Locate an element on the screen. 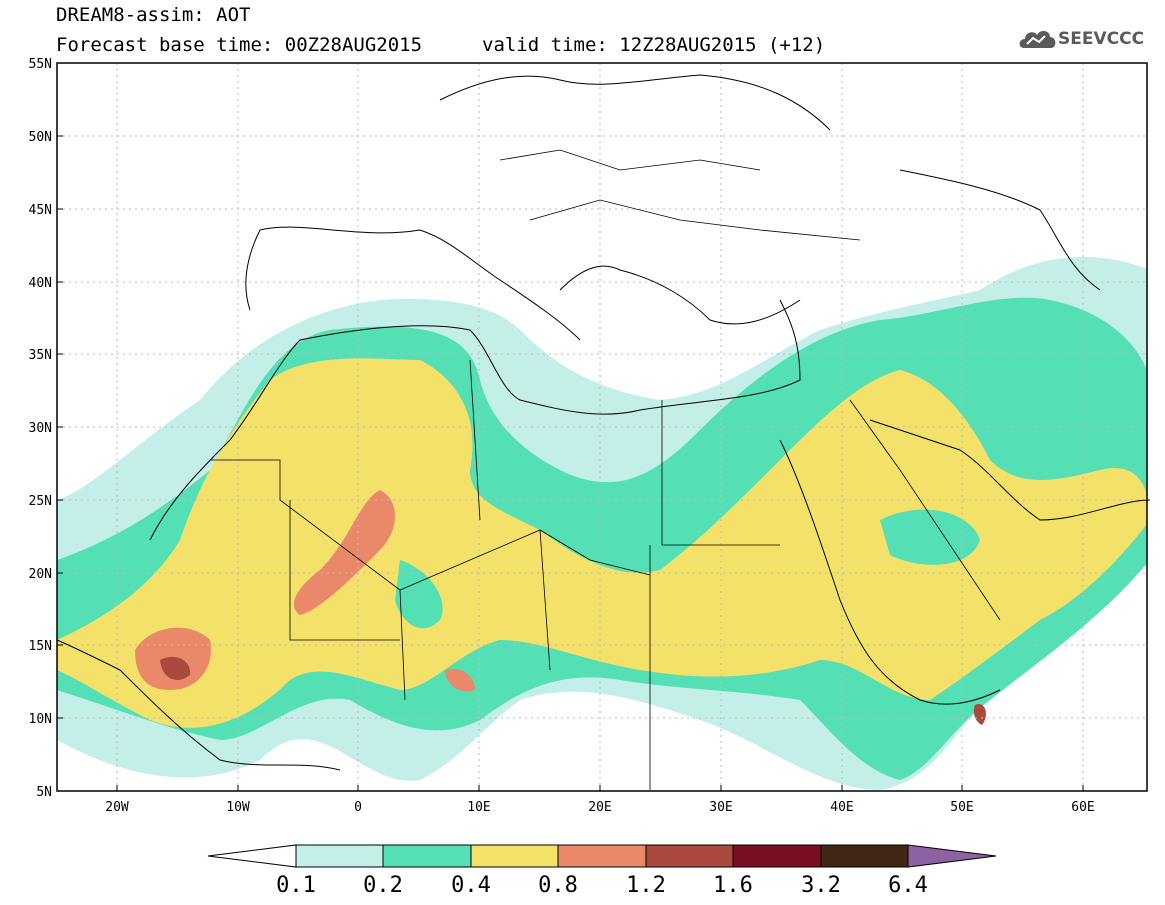 Image resolution: width=1165 pixels, height=905 pixels. lat-tick-label: 45N is located at coordinates (40, 210).